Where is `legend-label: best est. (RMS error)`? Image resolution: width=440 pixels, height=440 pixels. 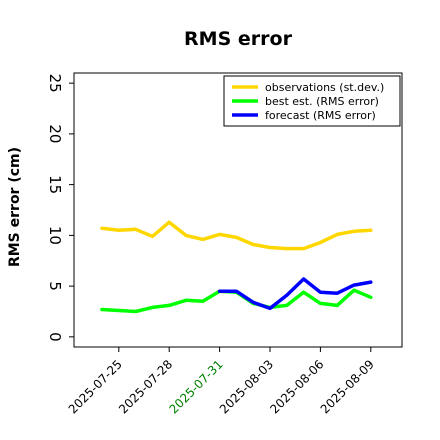 legend-label: best est. (RMS error) is located at coordinates (322, 101).